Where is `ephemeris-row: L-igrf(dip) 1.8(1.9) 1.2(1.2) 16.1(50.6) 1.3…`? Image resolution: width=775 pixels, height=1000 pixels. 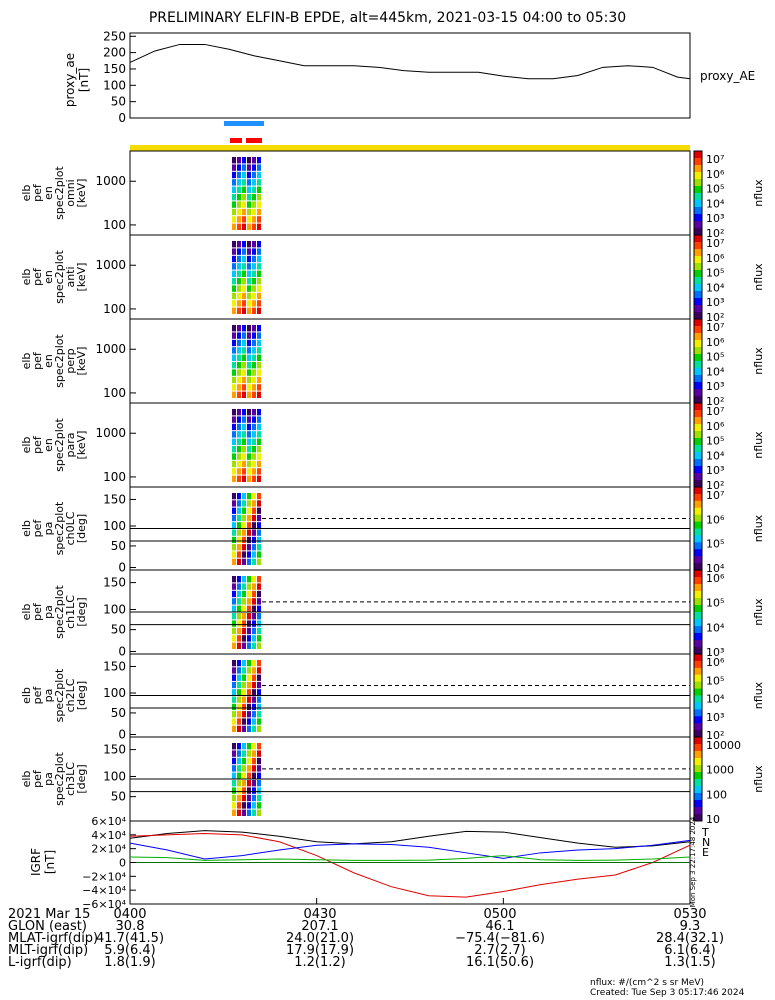 ephemeris-row: L-igrf(dip) 1.8(1.9) 1.2(1.2) 16.1(50.6) 1.3… is located at coordinates (387, 962).